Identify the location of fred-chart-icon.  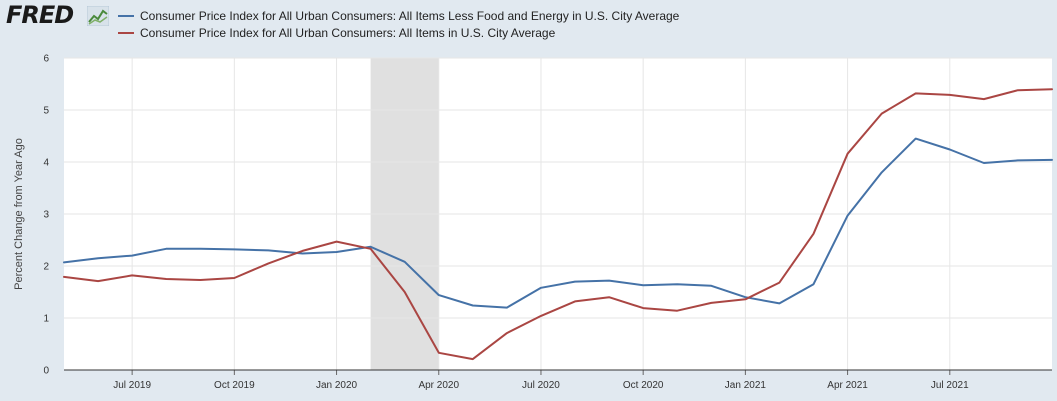
(98, 16).